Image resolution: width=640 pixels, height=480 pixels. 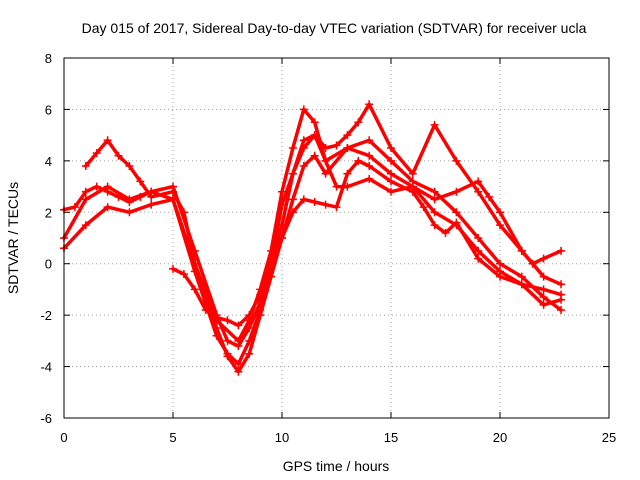 What do you see at coordinates (46, 418) in the screenshot?
I see `y-tick-label: -6` at bounding box center [46, 418].